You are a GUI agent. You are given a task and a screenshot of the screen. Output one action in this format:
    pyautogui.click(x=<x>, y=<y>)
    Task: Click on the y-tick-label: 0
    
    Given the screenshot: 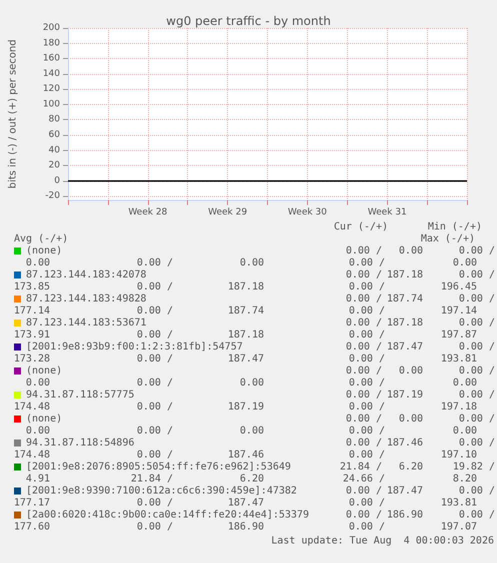 What is the action you would take?
    pyautogui.click(x=57, y=181)
    